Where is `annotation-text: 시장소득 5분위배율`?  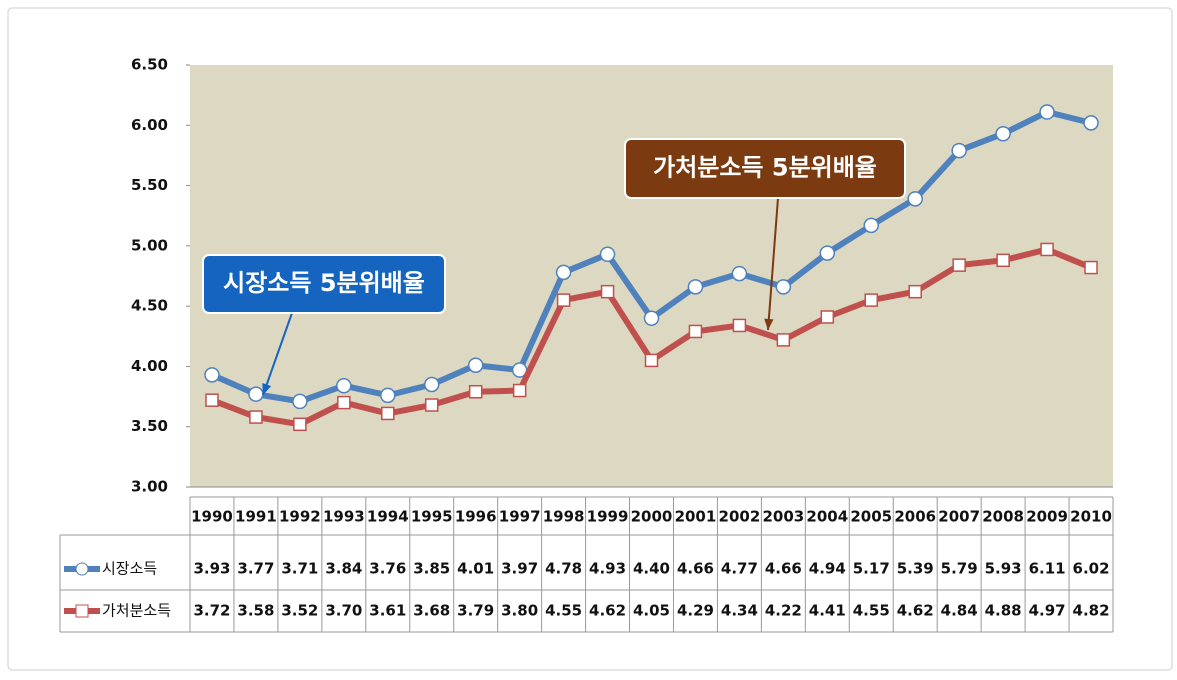
annotation-text: 시장소득 5분위배율 is located at coordinates (324, 283).